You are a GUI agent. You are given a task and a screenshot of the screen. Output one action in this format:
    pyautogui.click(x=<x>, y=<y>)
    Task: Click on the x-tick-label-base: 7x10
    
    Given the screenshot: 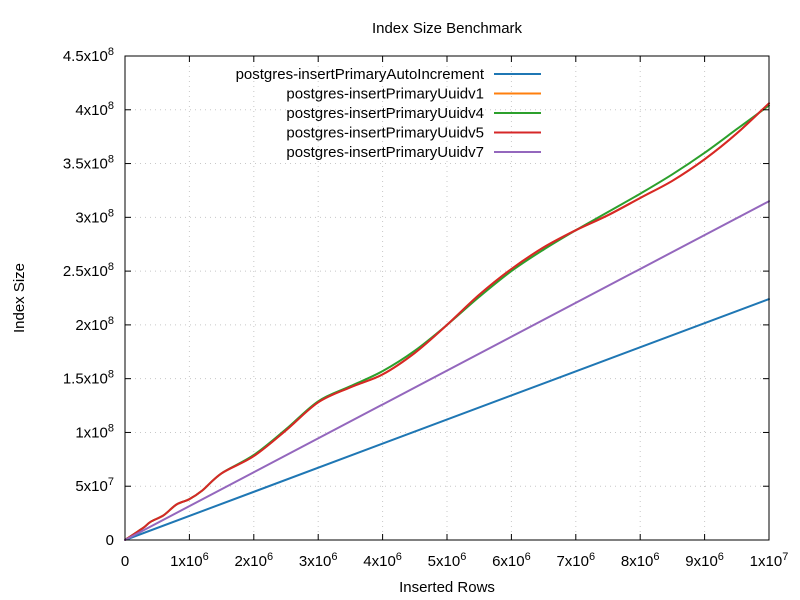 What is the action you would take?
    pyautogui.click(x=572, y=561)
    